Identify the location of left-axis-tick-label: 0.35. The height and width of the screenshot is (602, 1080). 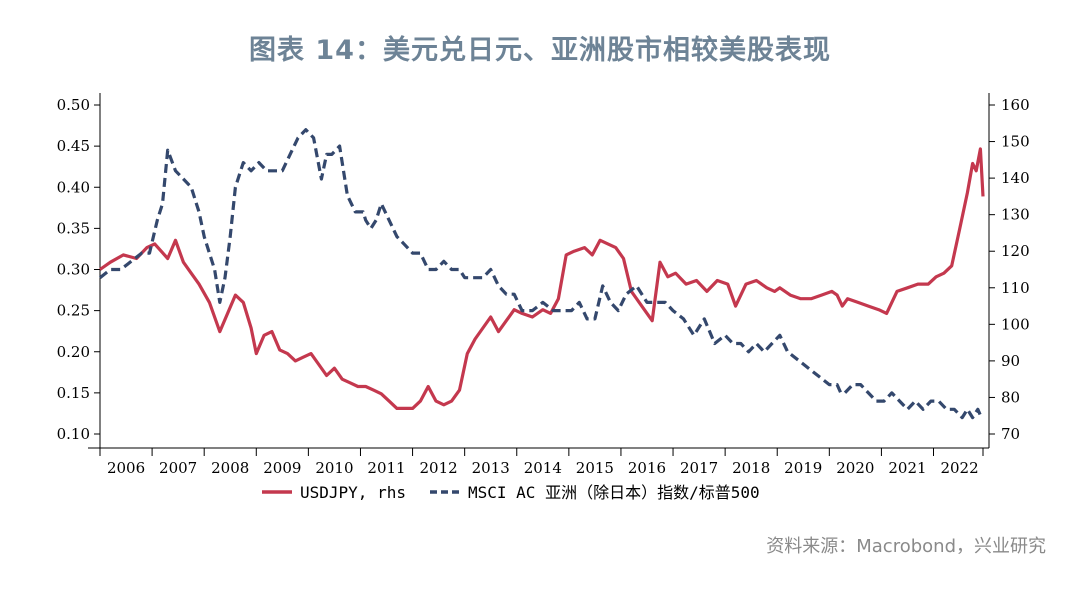
(73, 228).